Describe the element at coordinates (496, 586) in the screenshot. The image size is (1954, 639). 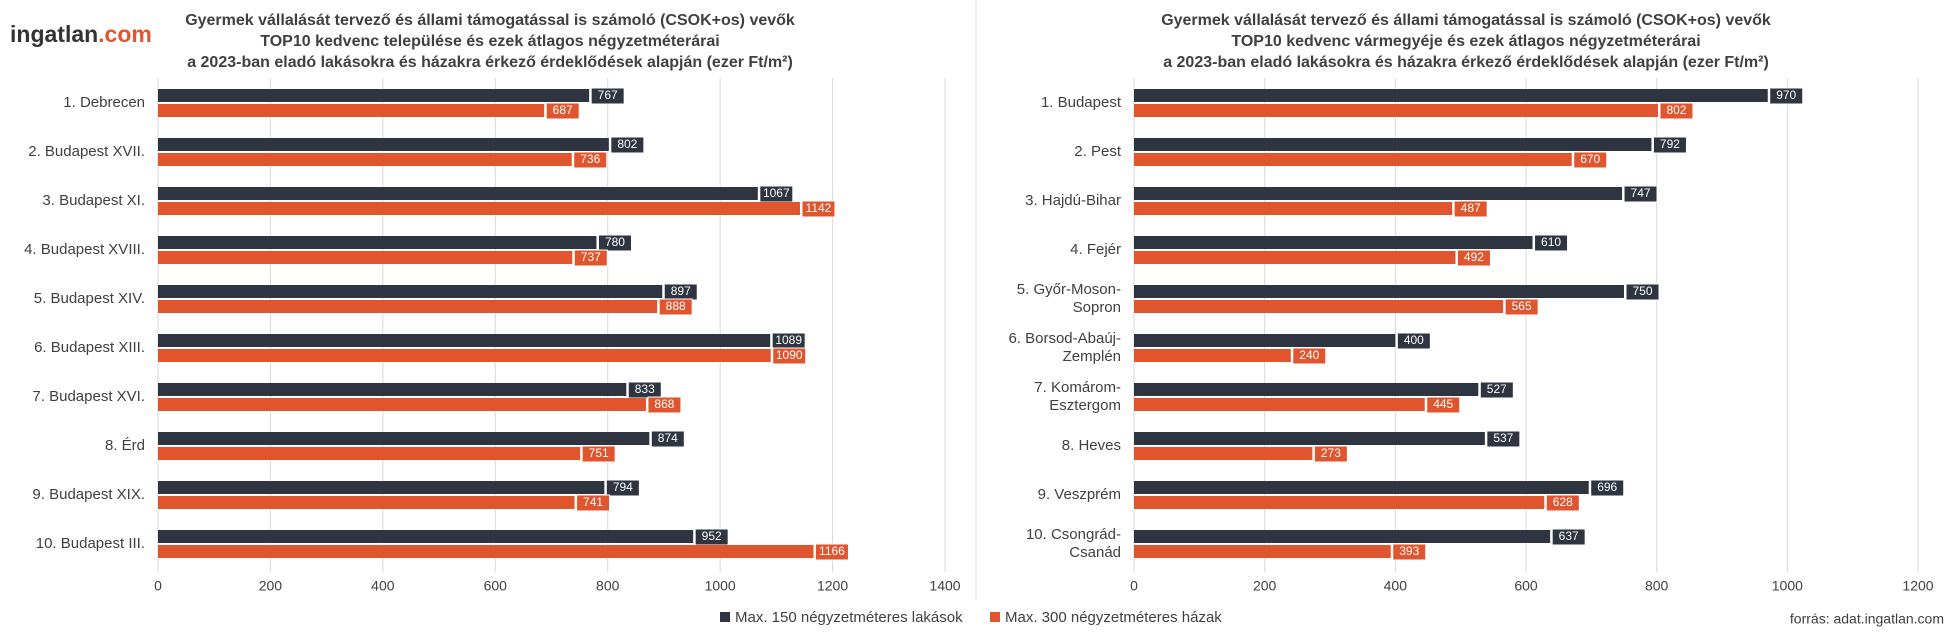
I see `x-tick-label: 600` at that location.